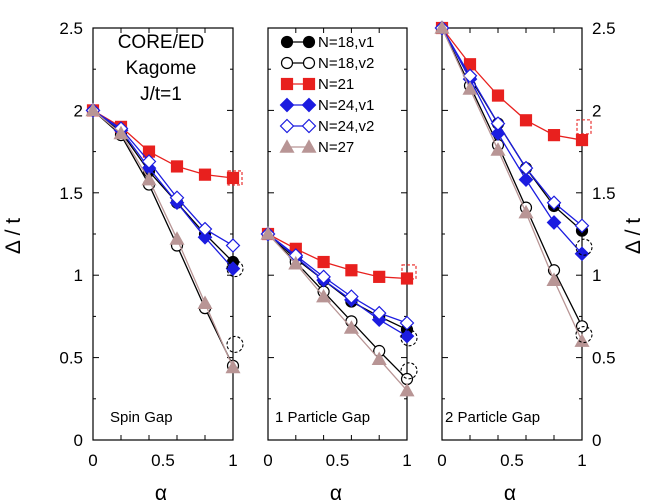 The height and width of the screenshot is (504, 655). What do you see at coordinates (510, 493) in the screenshot?
I see `x-axis-label-3: α` at bounding box center [510, 493].